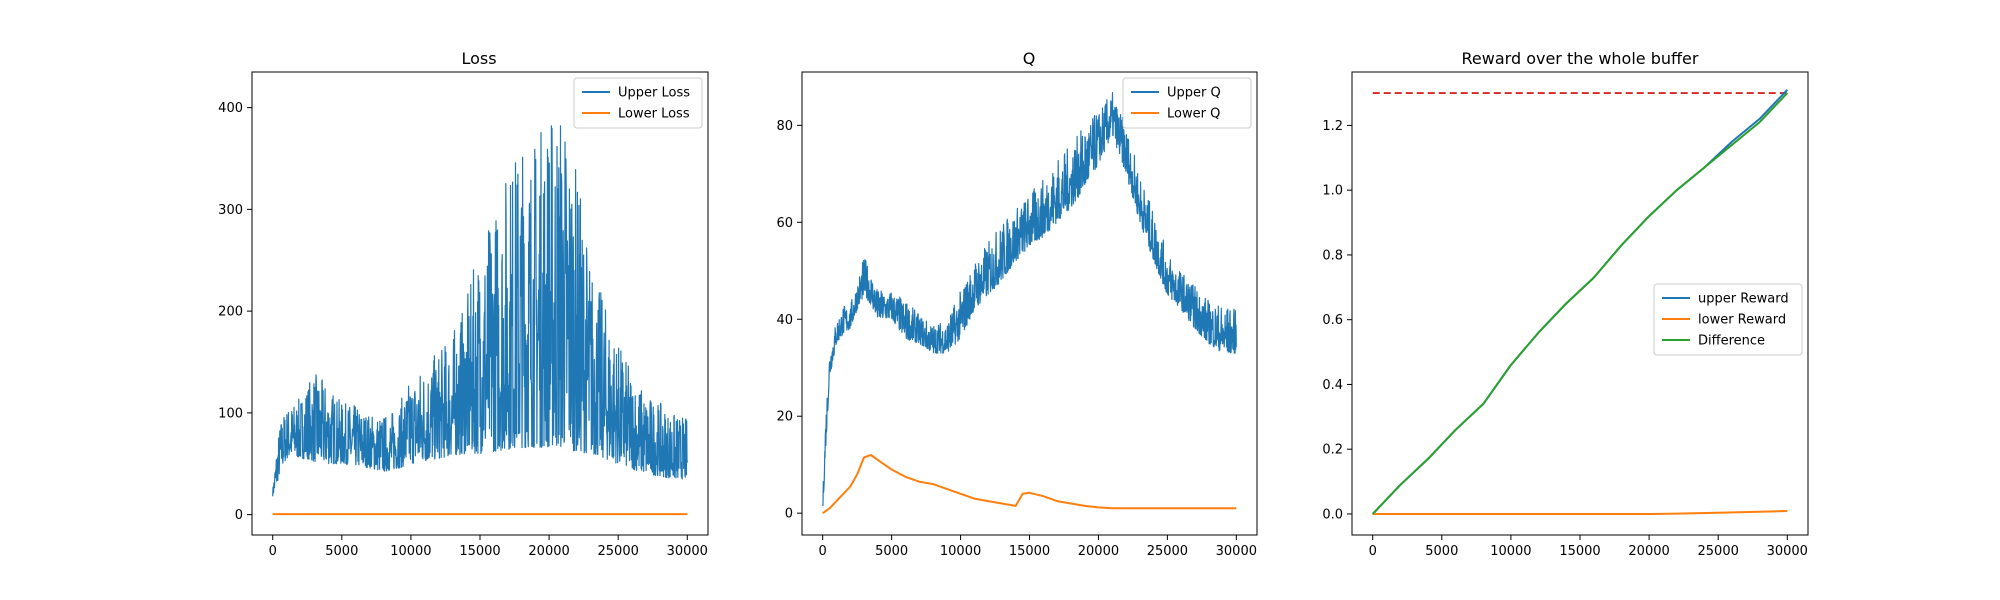  What do you see at coordinates (1332, 450) in the screenshot?
I see `y-tick-label: 0.2` at bounding box center [1332, 450].